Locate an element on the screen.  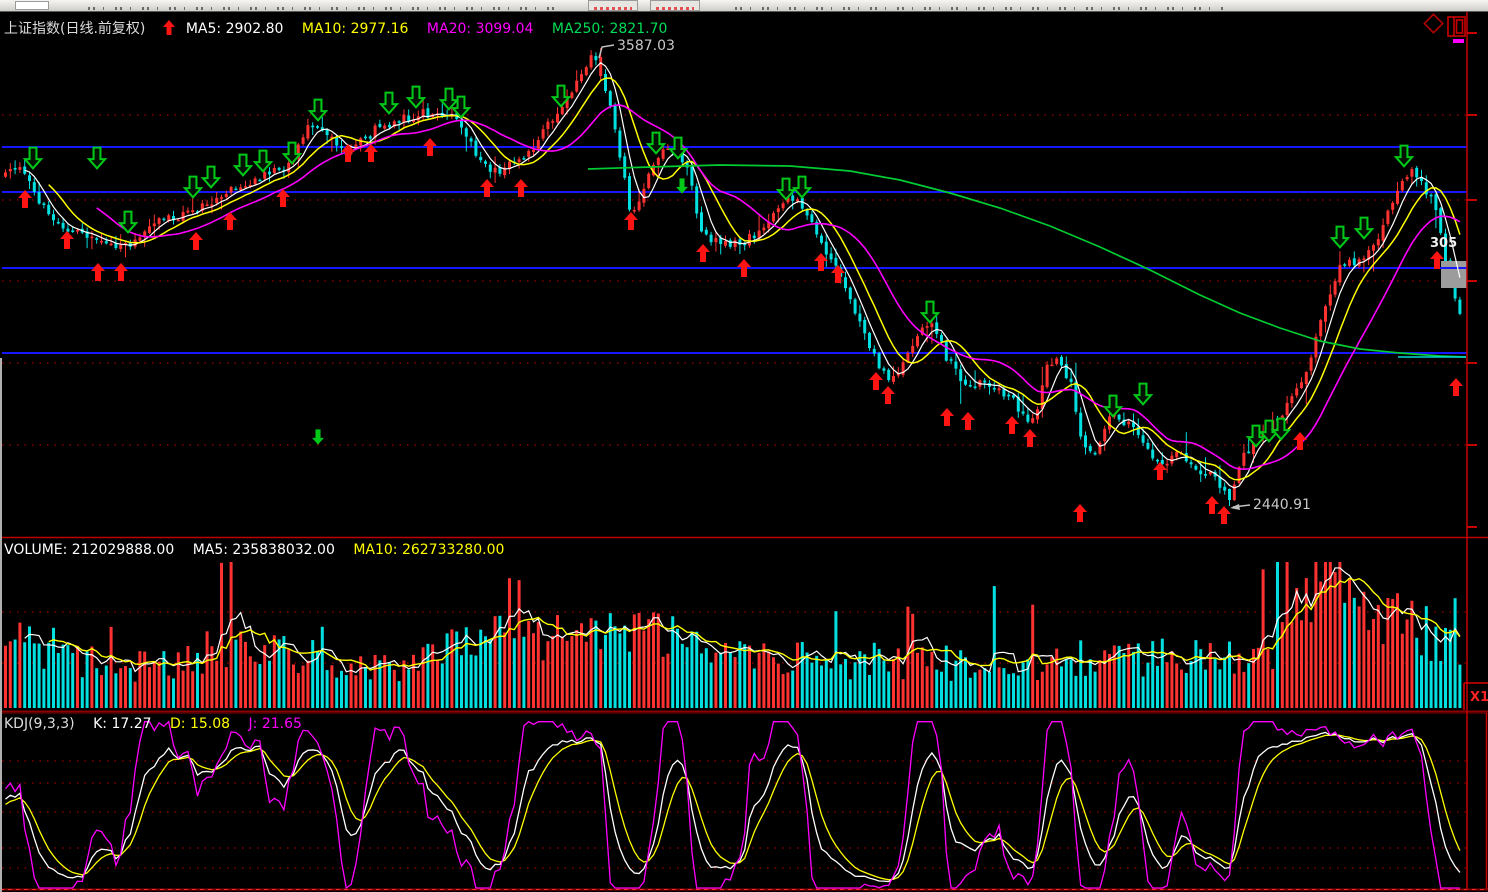
ma250-readout: MA250: 2821.70 is located at coordinates (609, 29).